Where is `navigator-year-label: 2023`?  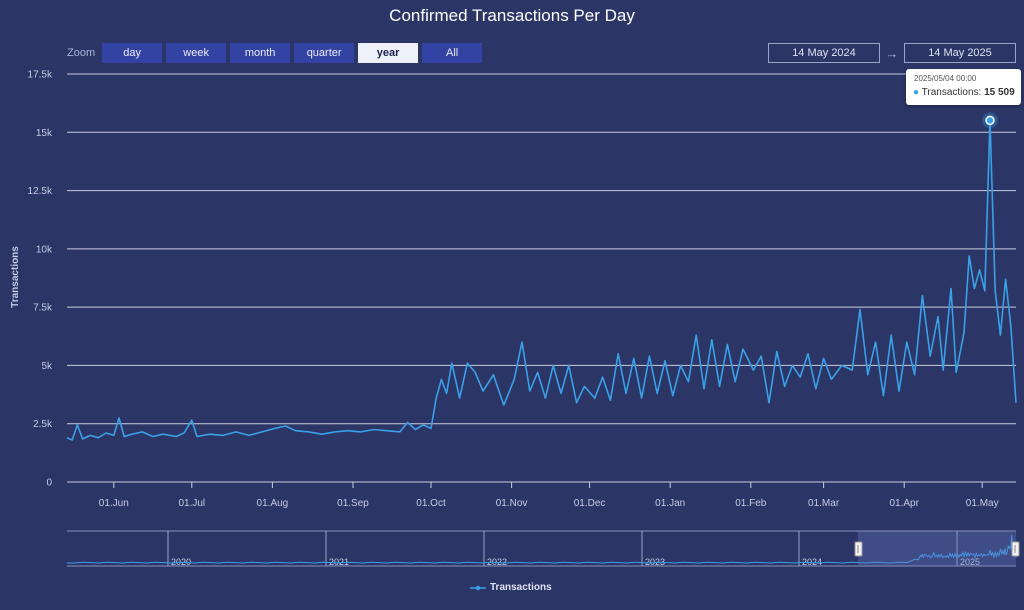 navigator-year-label: 2023 is located at coordinates (655, 562).